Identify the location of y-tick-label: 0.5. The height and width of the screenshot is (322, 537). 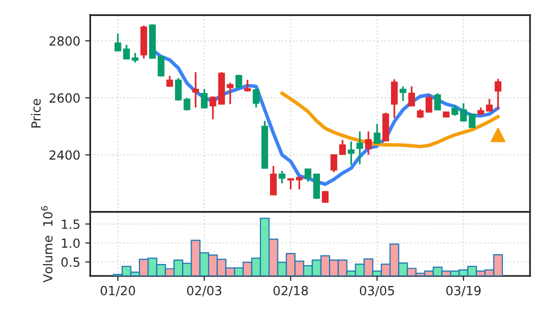
(70, 262).